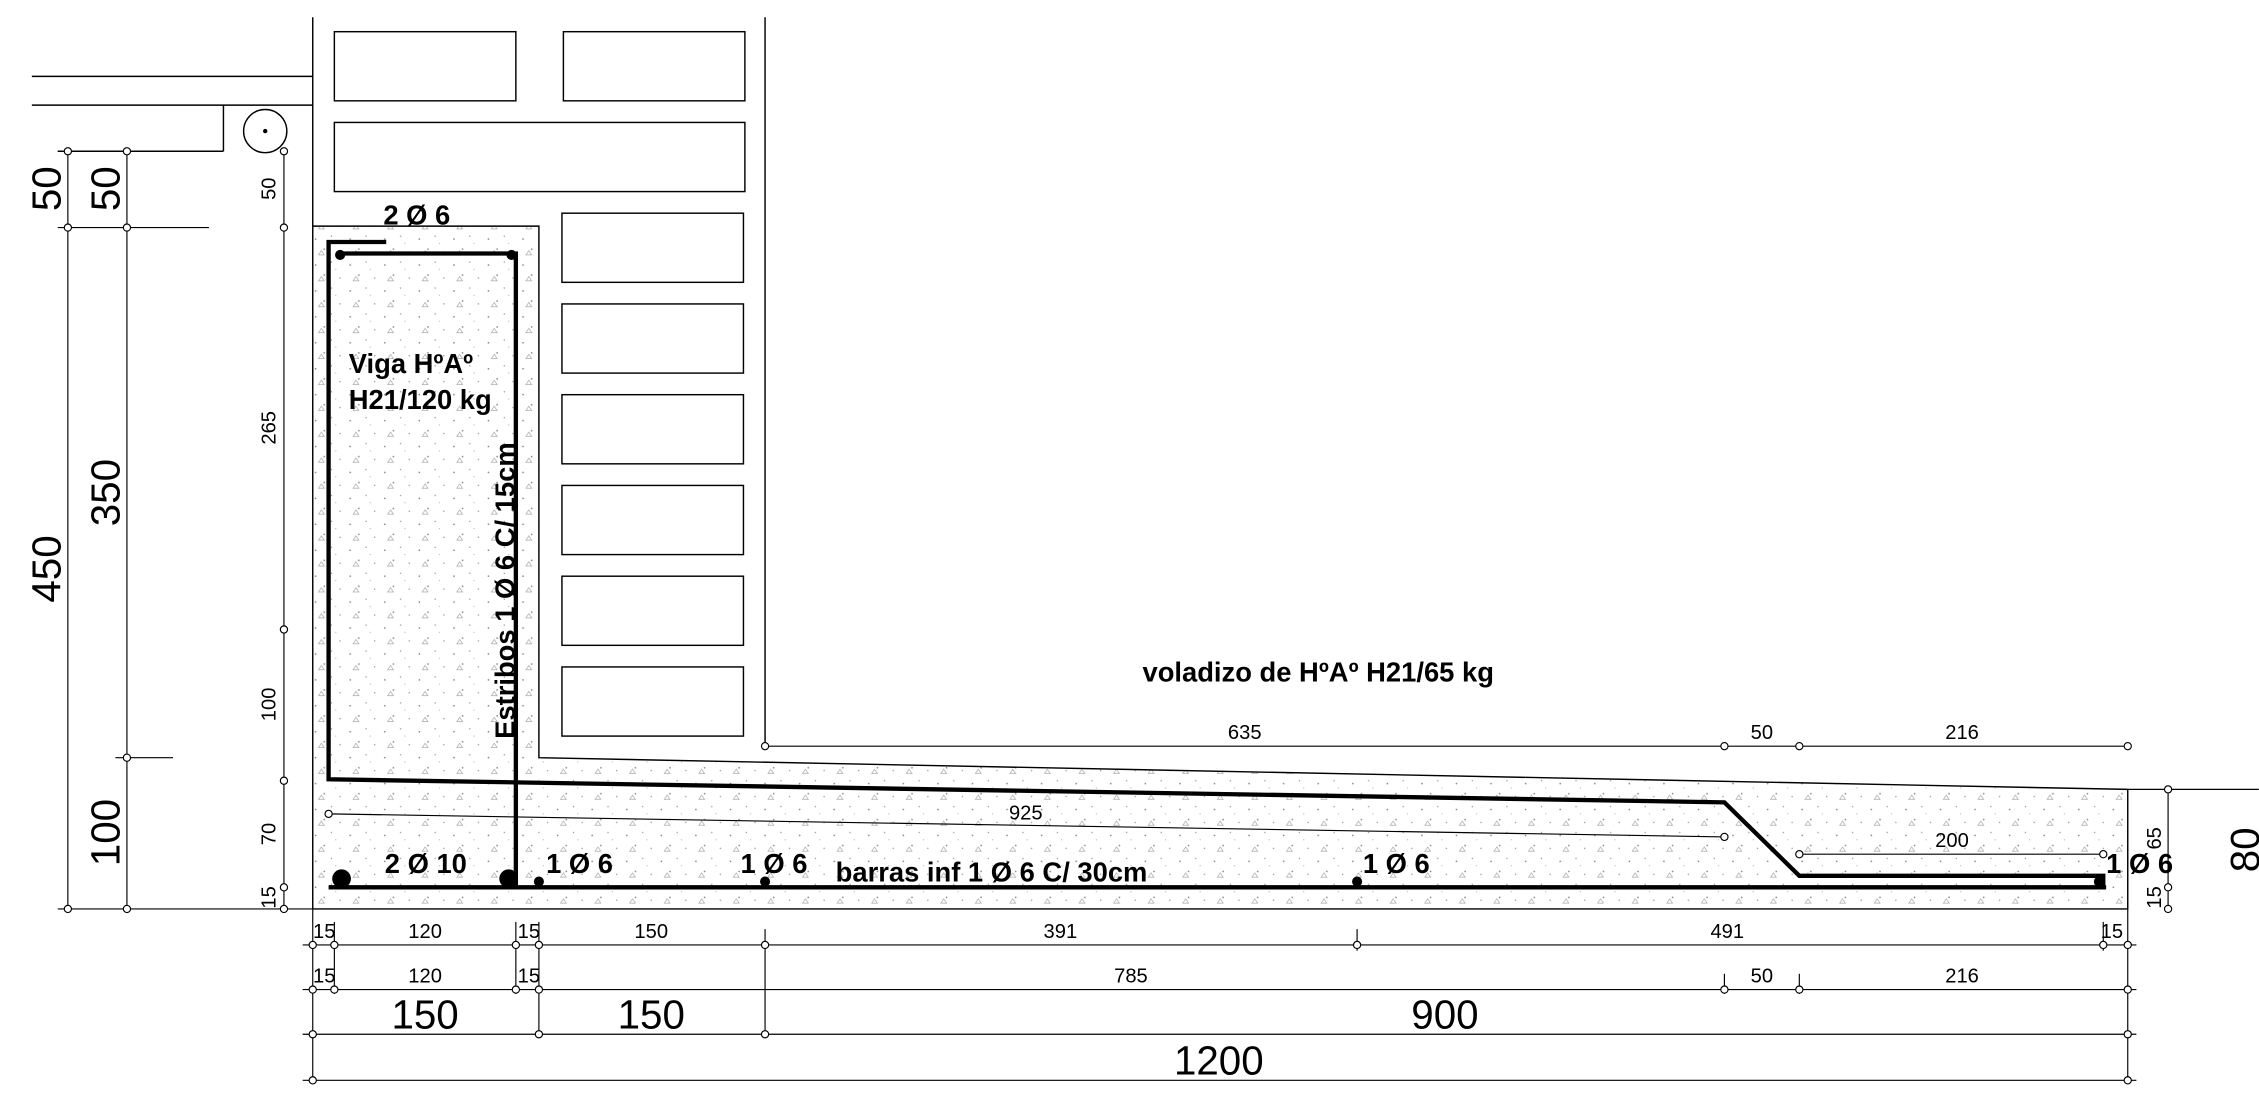 The height and width of the screenshot is (1094, 2259). What do you see at coordinates (269, 428) in the screenshot?
I see `dim-label: 265` at bounding box center [269, 428].